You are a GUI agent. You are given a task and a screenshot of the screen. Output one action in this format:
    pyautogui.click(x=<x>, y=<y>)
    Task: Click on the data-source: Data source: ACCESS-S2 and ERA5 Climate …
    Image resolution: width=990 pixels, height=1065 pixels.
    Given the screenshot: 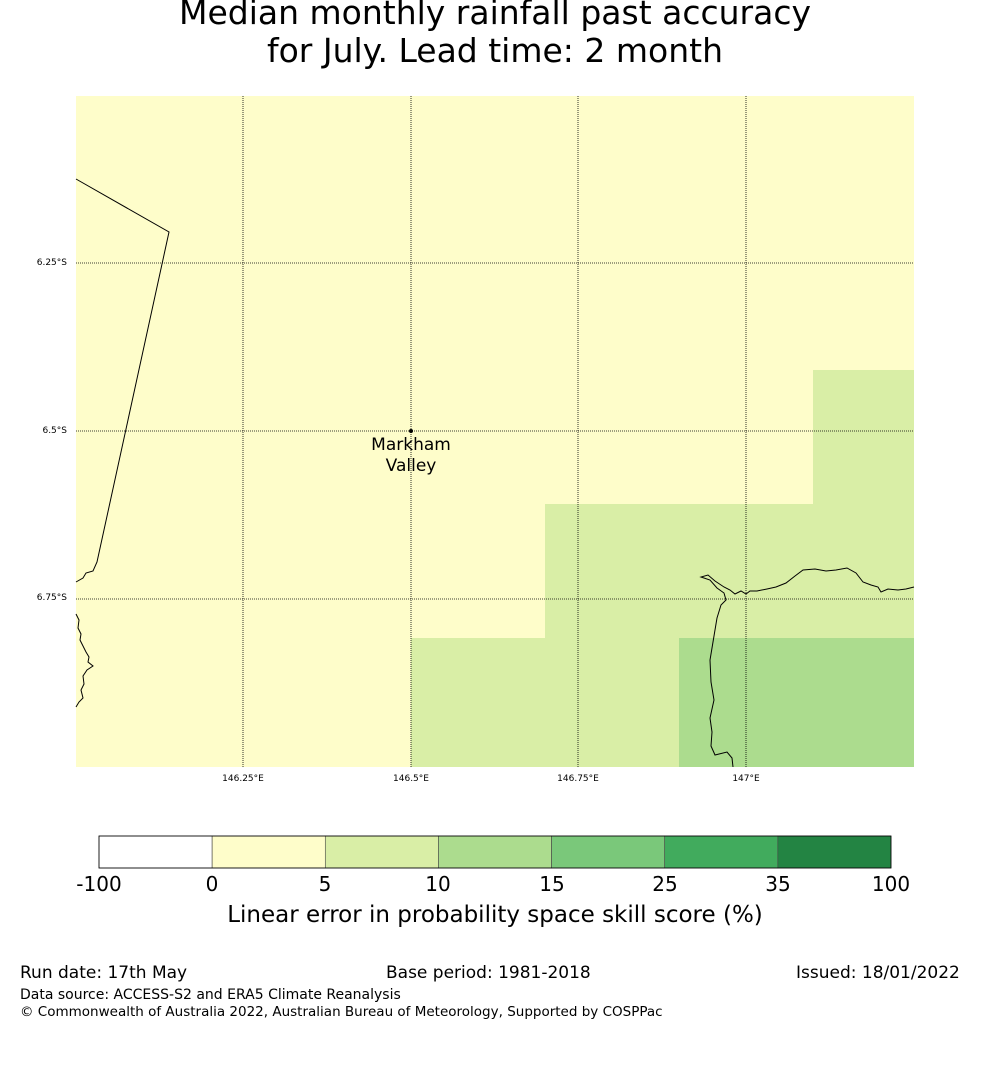 What is the action you would take?
    pyautogui.click(x=210, y=995)
    